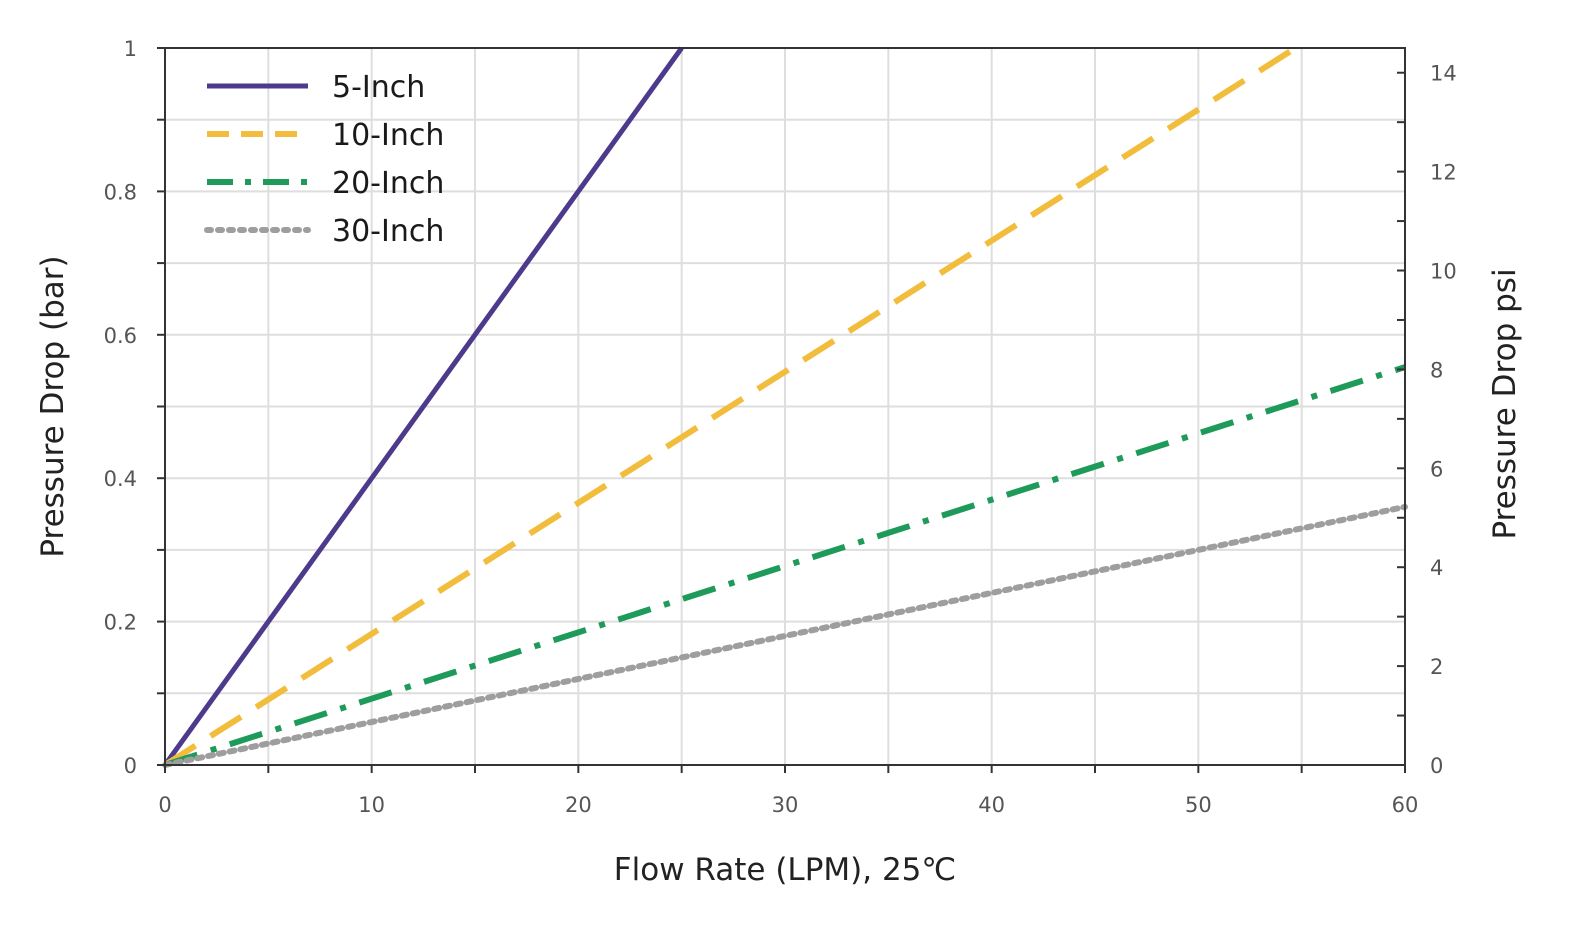  Describe the element at coordinates (1443, 272) in the screenshot. I see `y-right-tick-label: 10` at that location.